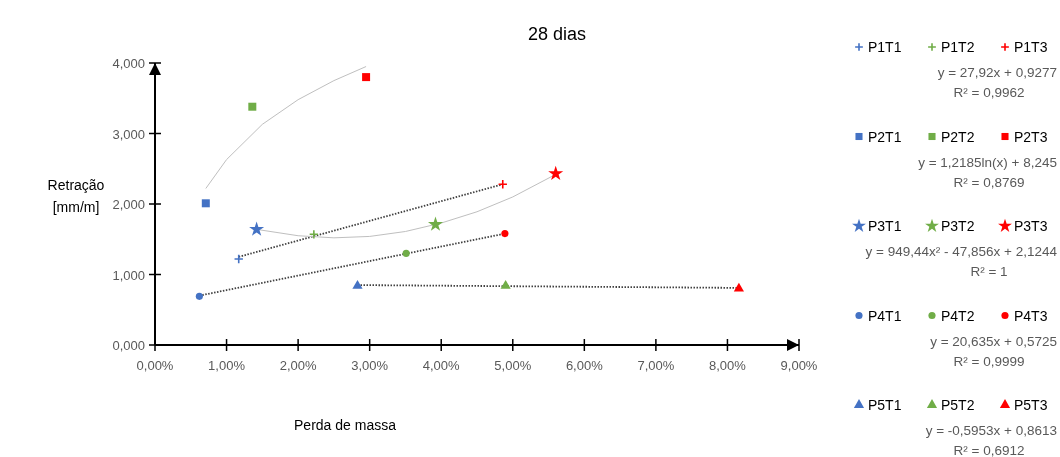  Describe the element at coordinates (286, 127) in the screenshot. I see `line-series` at that location.